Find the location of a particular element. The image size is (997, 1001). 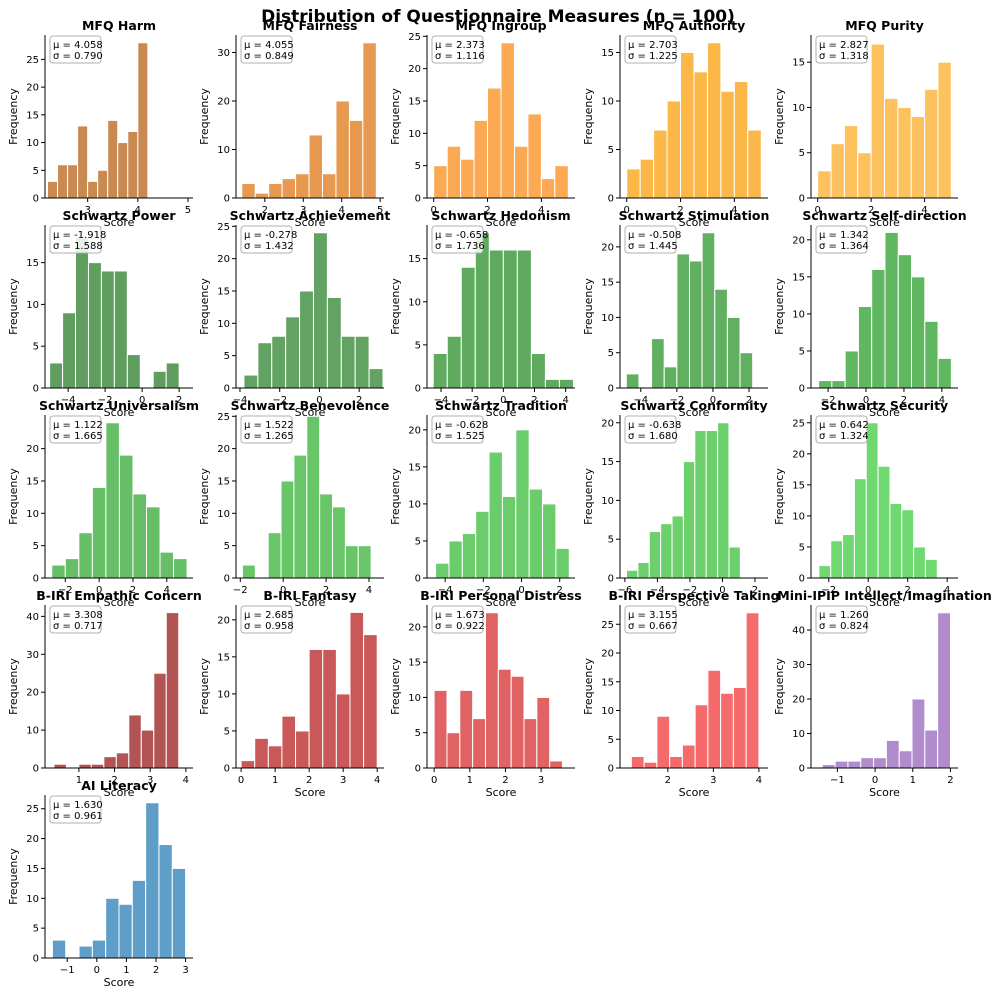

sd-label: σ = 0.849 is located at coordinates (269, 56).